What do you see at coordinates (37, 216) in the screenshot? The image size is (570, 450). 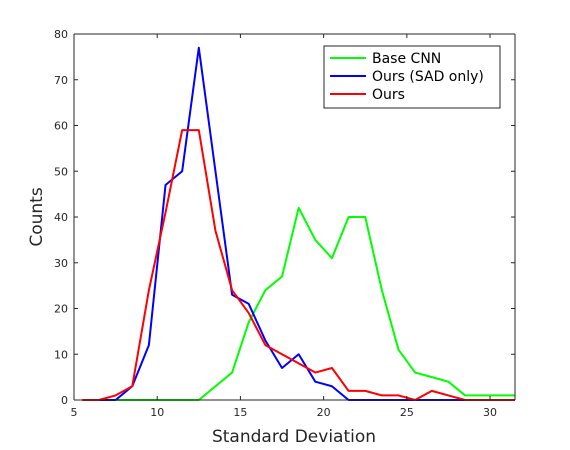 I see `y-axis-title: Counts` at bounding box center [37, 216].